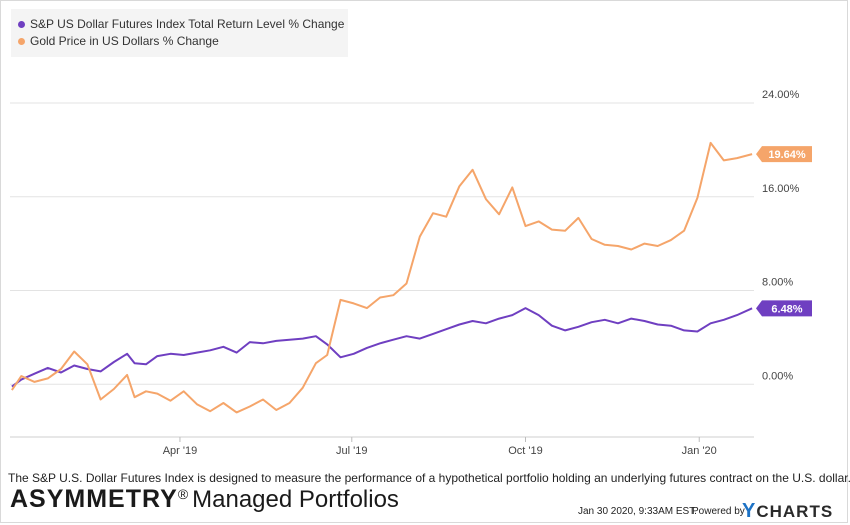 The image size is (850, 525). What do you see at coordinates (777, 283) in the screenshot?
I see `y-tick-label: 8.00%` at bounding box center [777, 283].